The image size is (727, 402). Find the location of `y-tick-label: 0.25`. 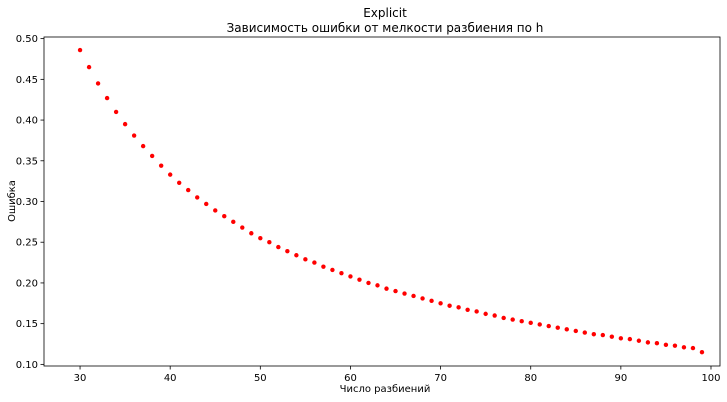

y-tick-label: 0.25 is located at coordinates (27, 243).